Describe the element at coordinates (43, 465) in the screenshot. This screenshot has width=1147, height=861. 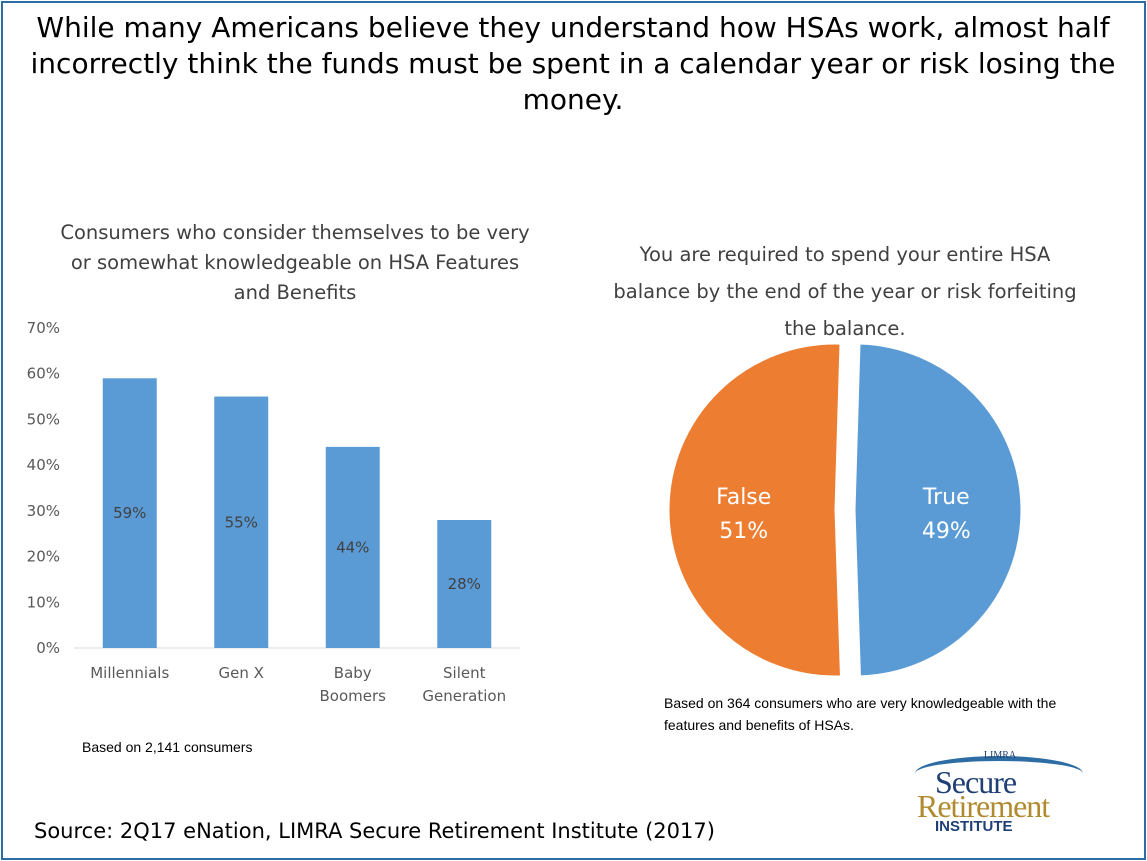
I see `y-tick-label: 40%` at that location.